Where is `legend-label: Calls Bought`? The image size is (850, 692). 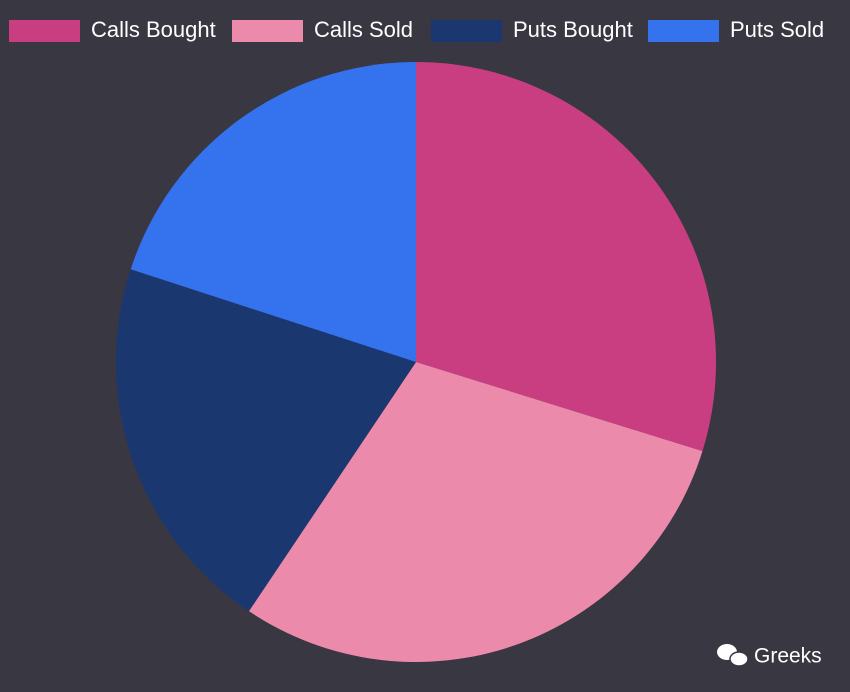 legend-label: Calls Bought is located at coordinates (153, 29).